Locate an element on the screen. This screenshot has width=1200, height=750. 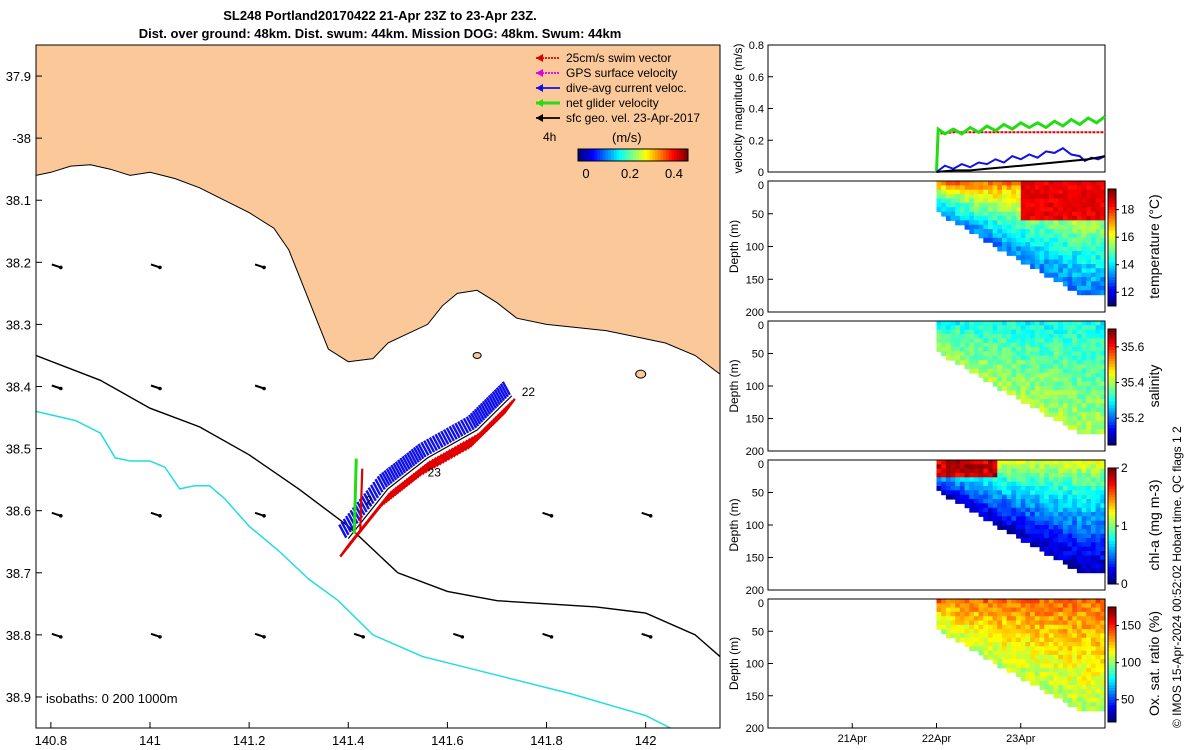
depth-tick-label: 150 is located at coordinates (755, 420).